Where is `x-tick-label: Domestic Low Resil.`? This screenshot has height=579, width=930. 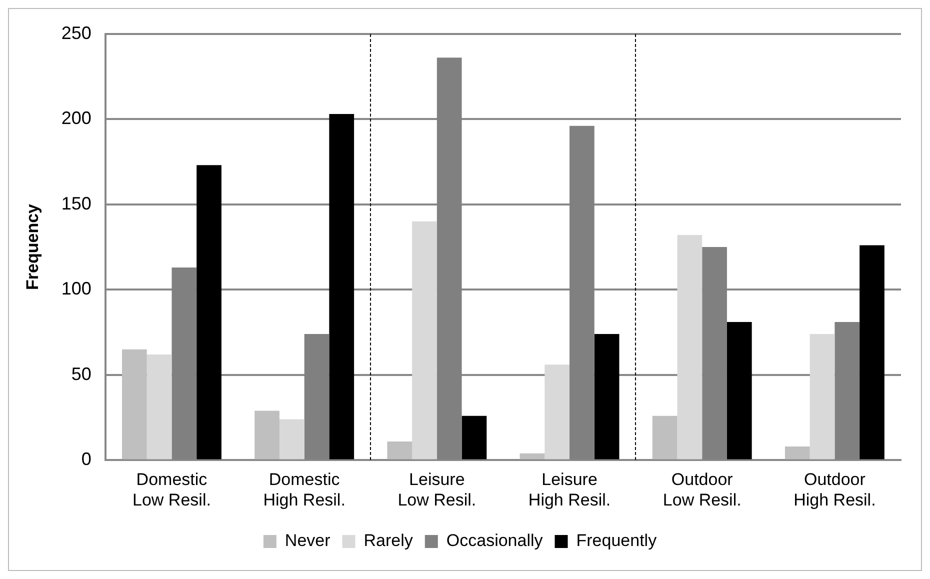 x-tick-label: Domestic Low Resil. is located at coordinates (171, 490).